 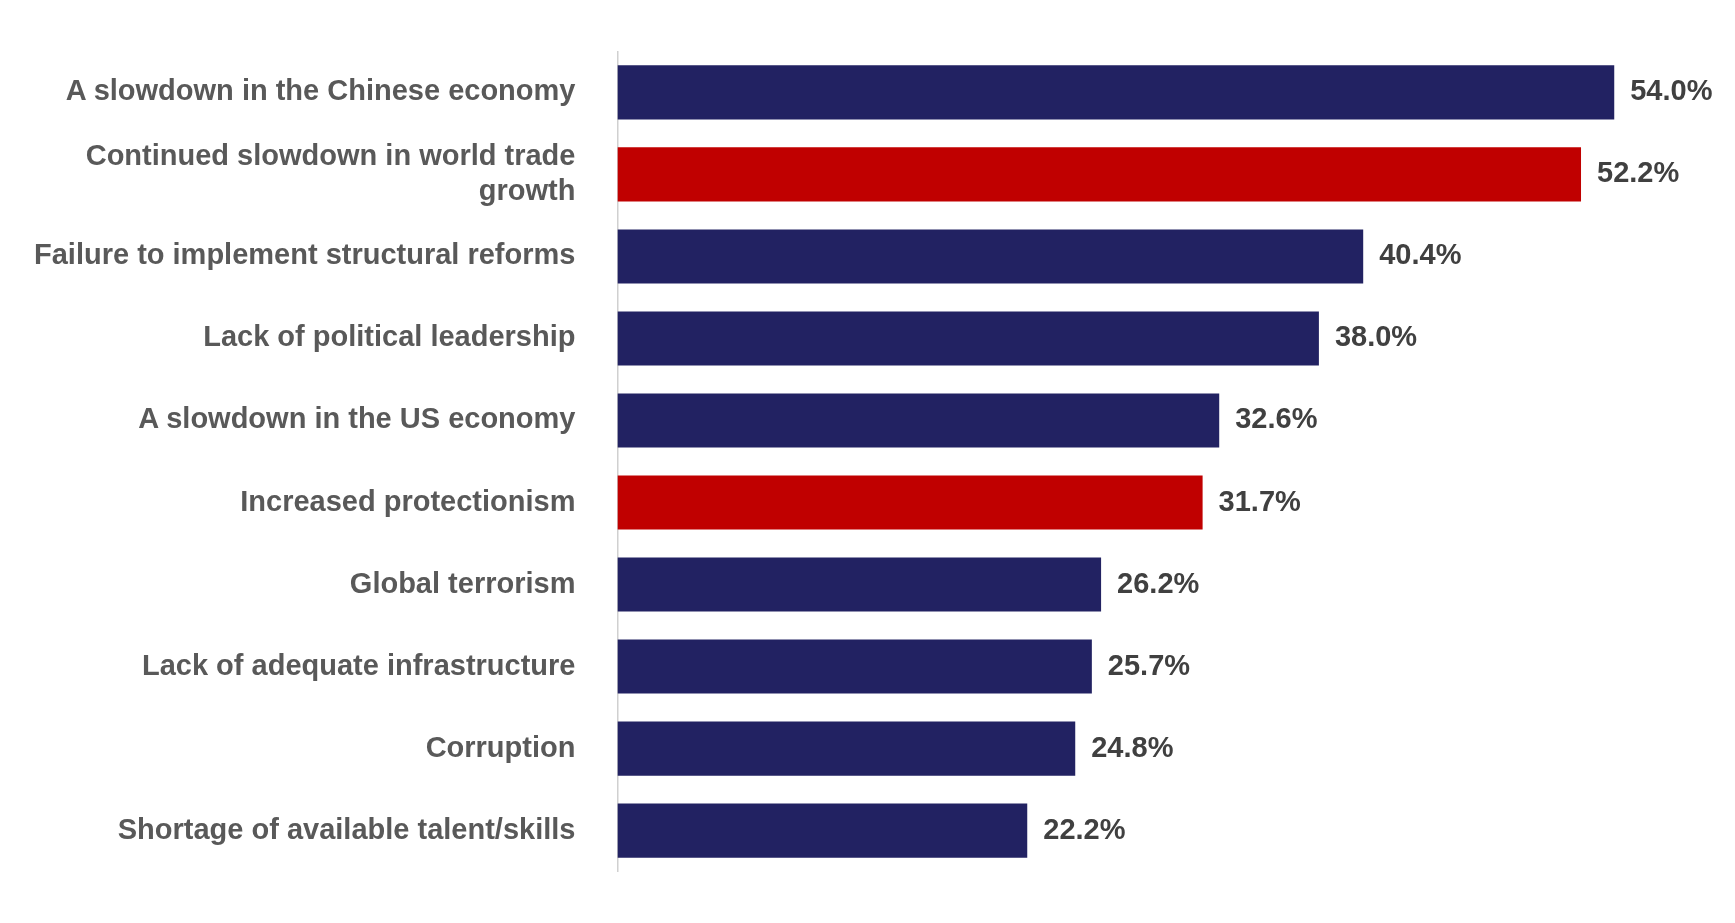 I want to click on data-label: 25.7%, so click(x=1149, y=664).